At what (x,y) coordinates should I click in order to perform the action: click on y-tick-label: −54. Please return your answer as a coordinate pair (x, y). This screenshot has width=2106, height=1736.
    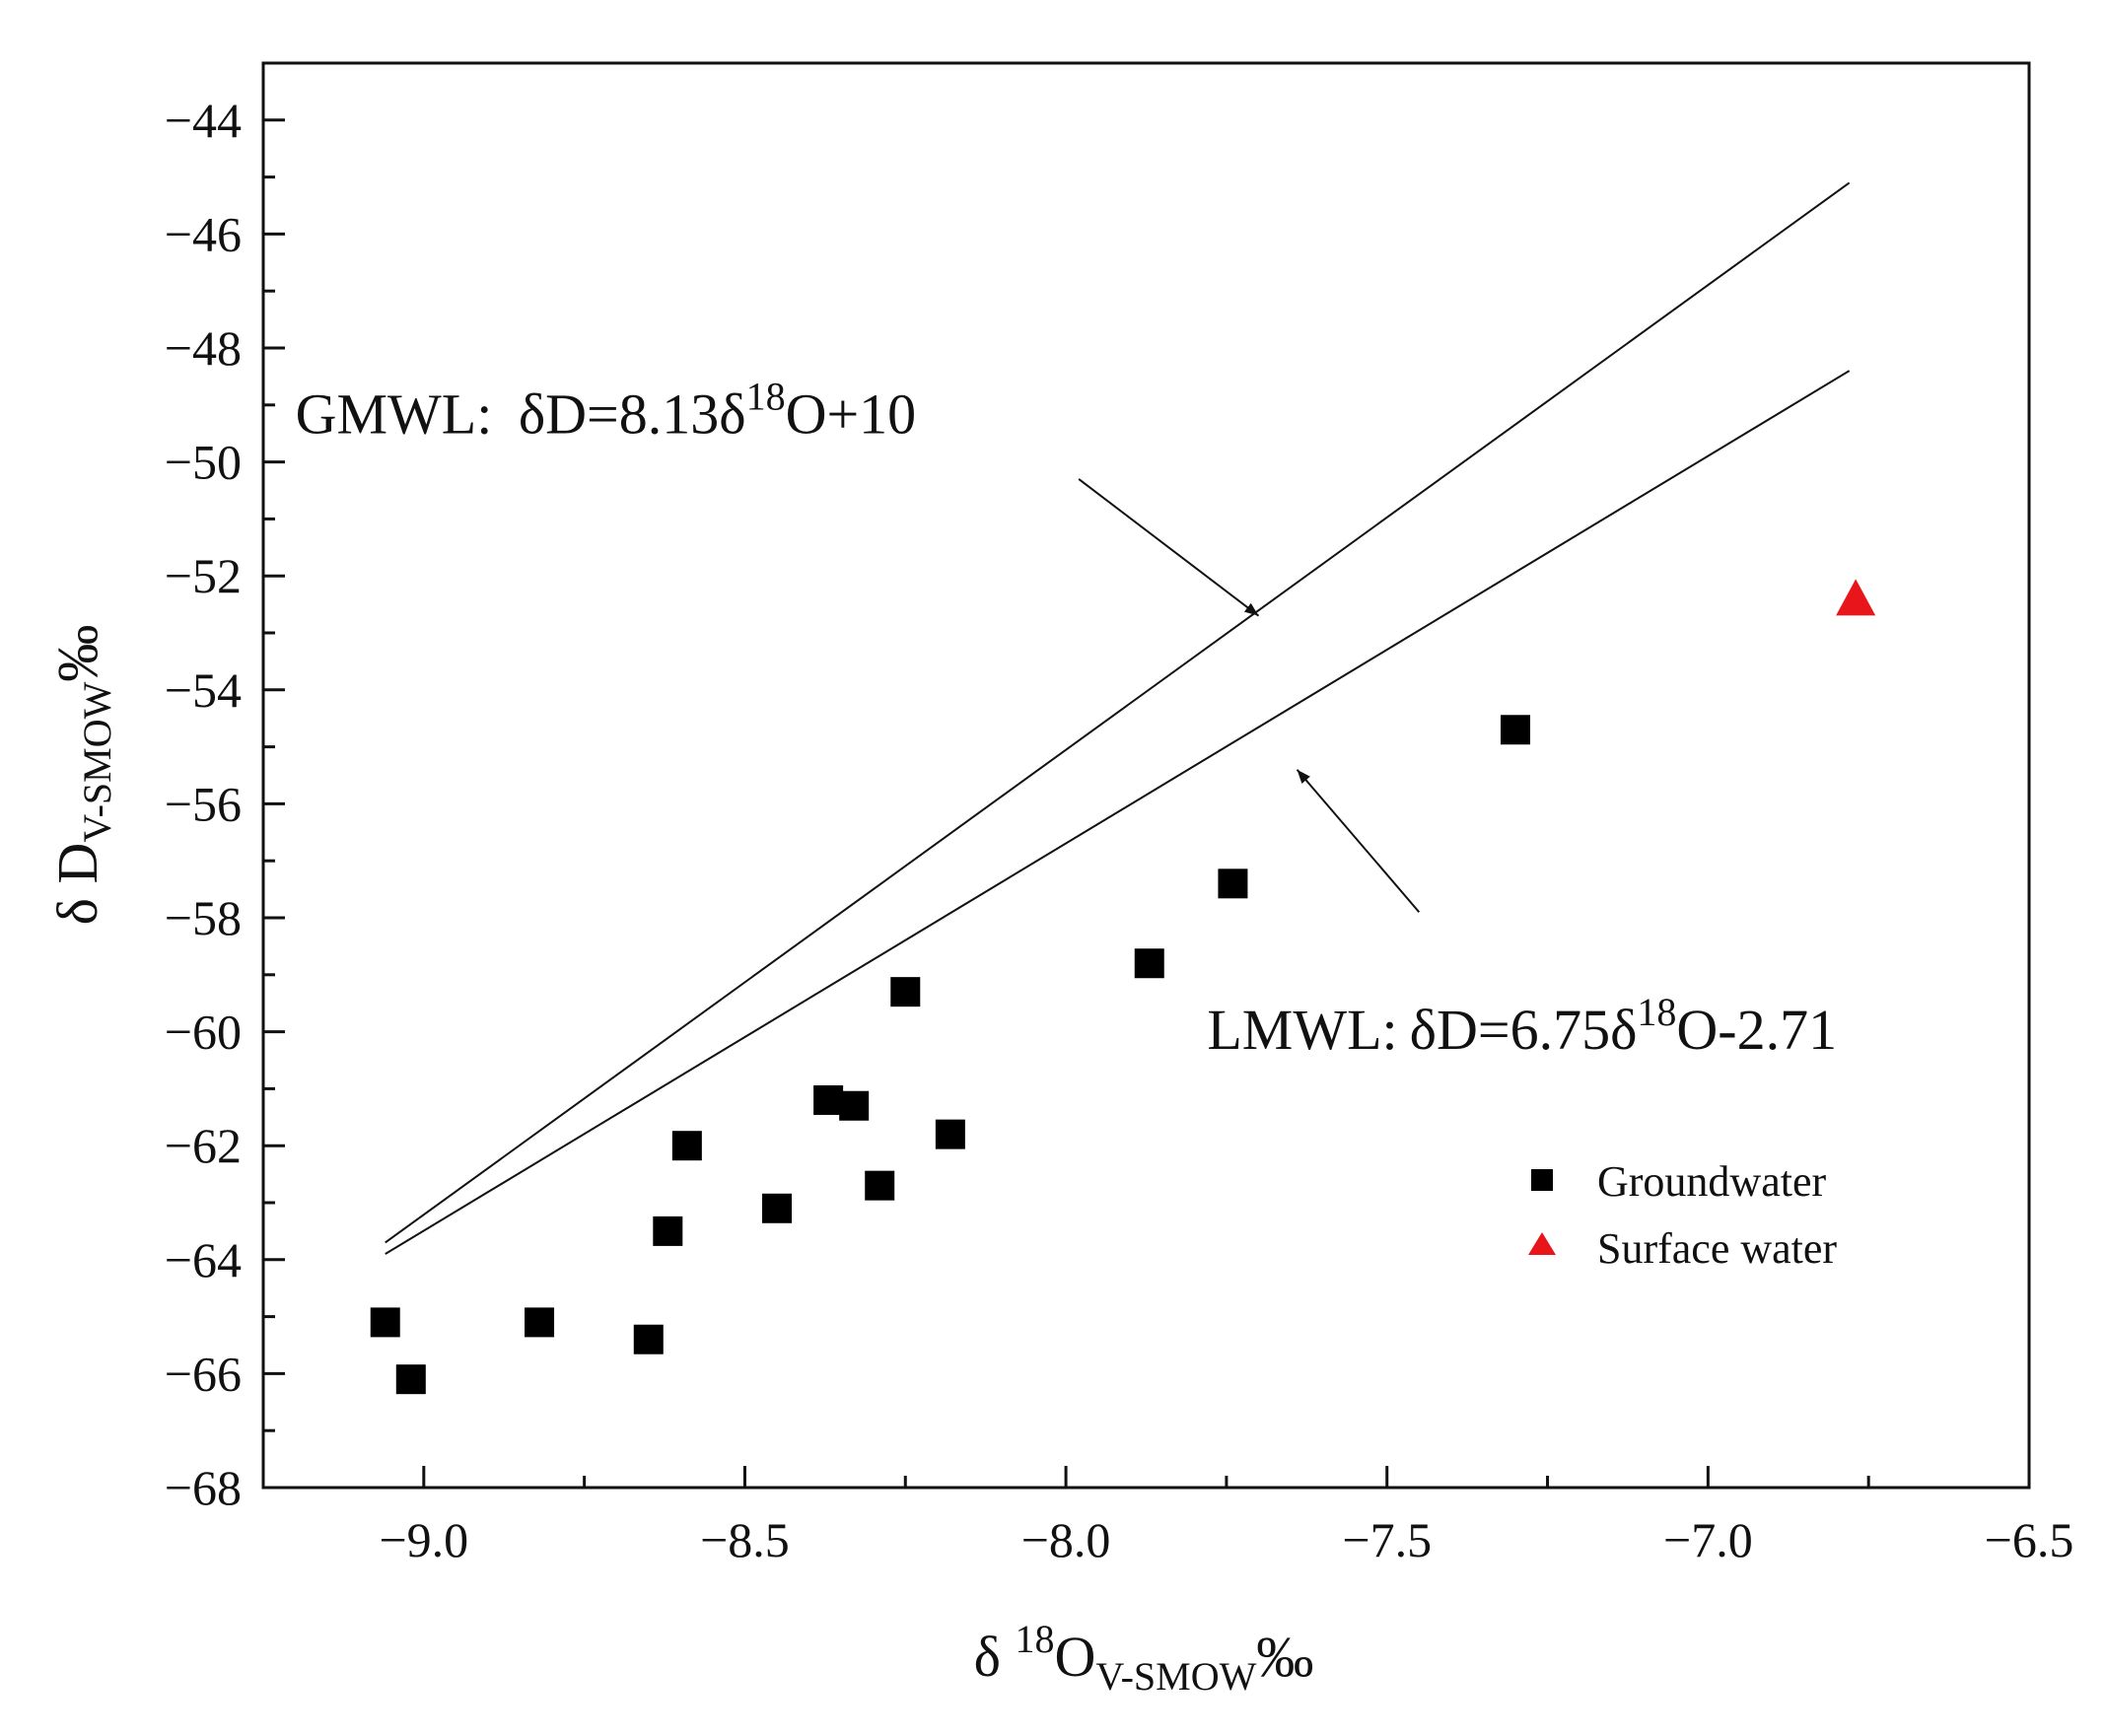
    Looking at the image, I should click on (204, 690).